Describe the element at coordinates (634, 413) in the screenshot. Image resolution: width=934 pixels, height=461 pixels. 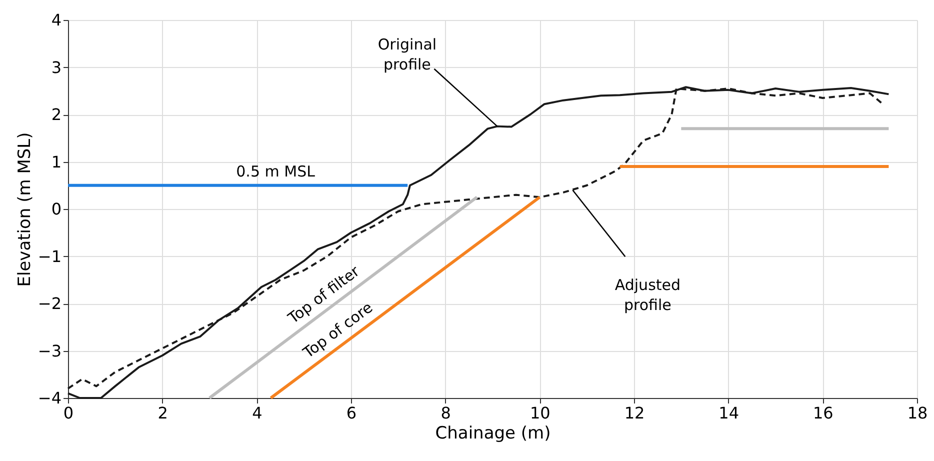
I see `x-tick-label: 12` at that location.